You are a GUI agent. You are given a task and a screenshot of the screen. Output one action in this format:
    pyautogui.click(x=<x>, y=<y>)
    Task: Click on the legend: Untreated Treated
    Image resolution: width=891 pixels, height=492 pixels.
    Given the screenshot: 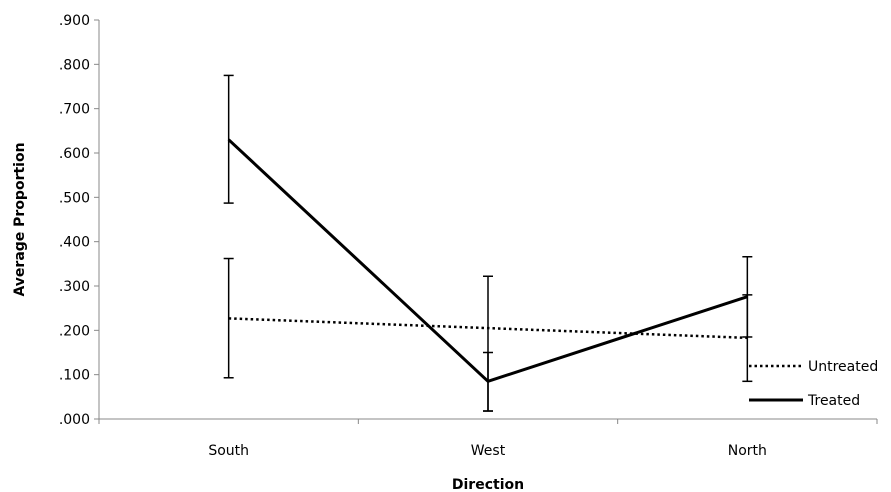 What is the action you would take?
    pyautogui.click(x=813, y=384)
    